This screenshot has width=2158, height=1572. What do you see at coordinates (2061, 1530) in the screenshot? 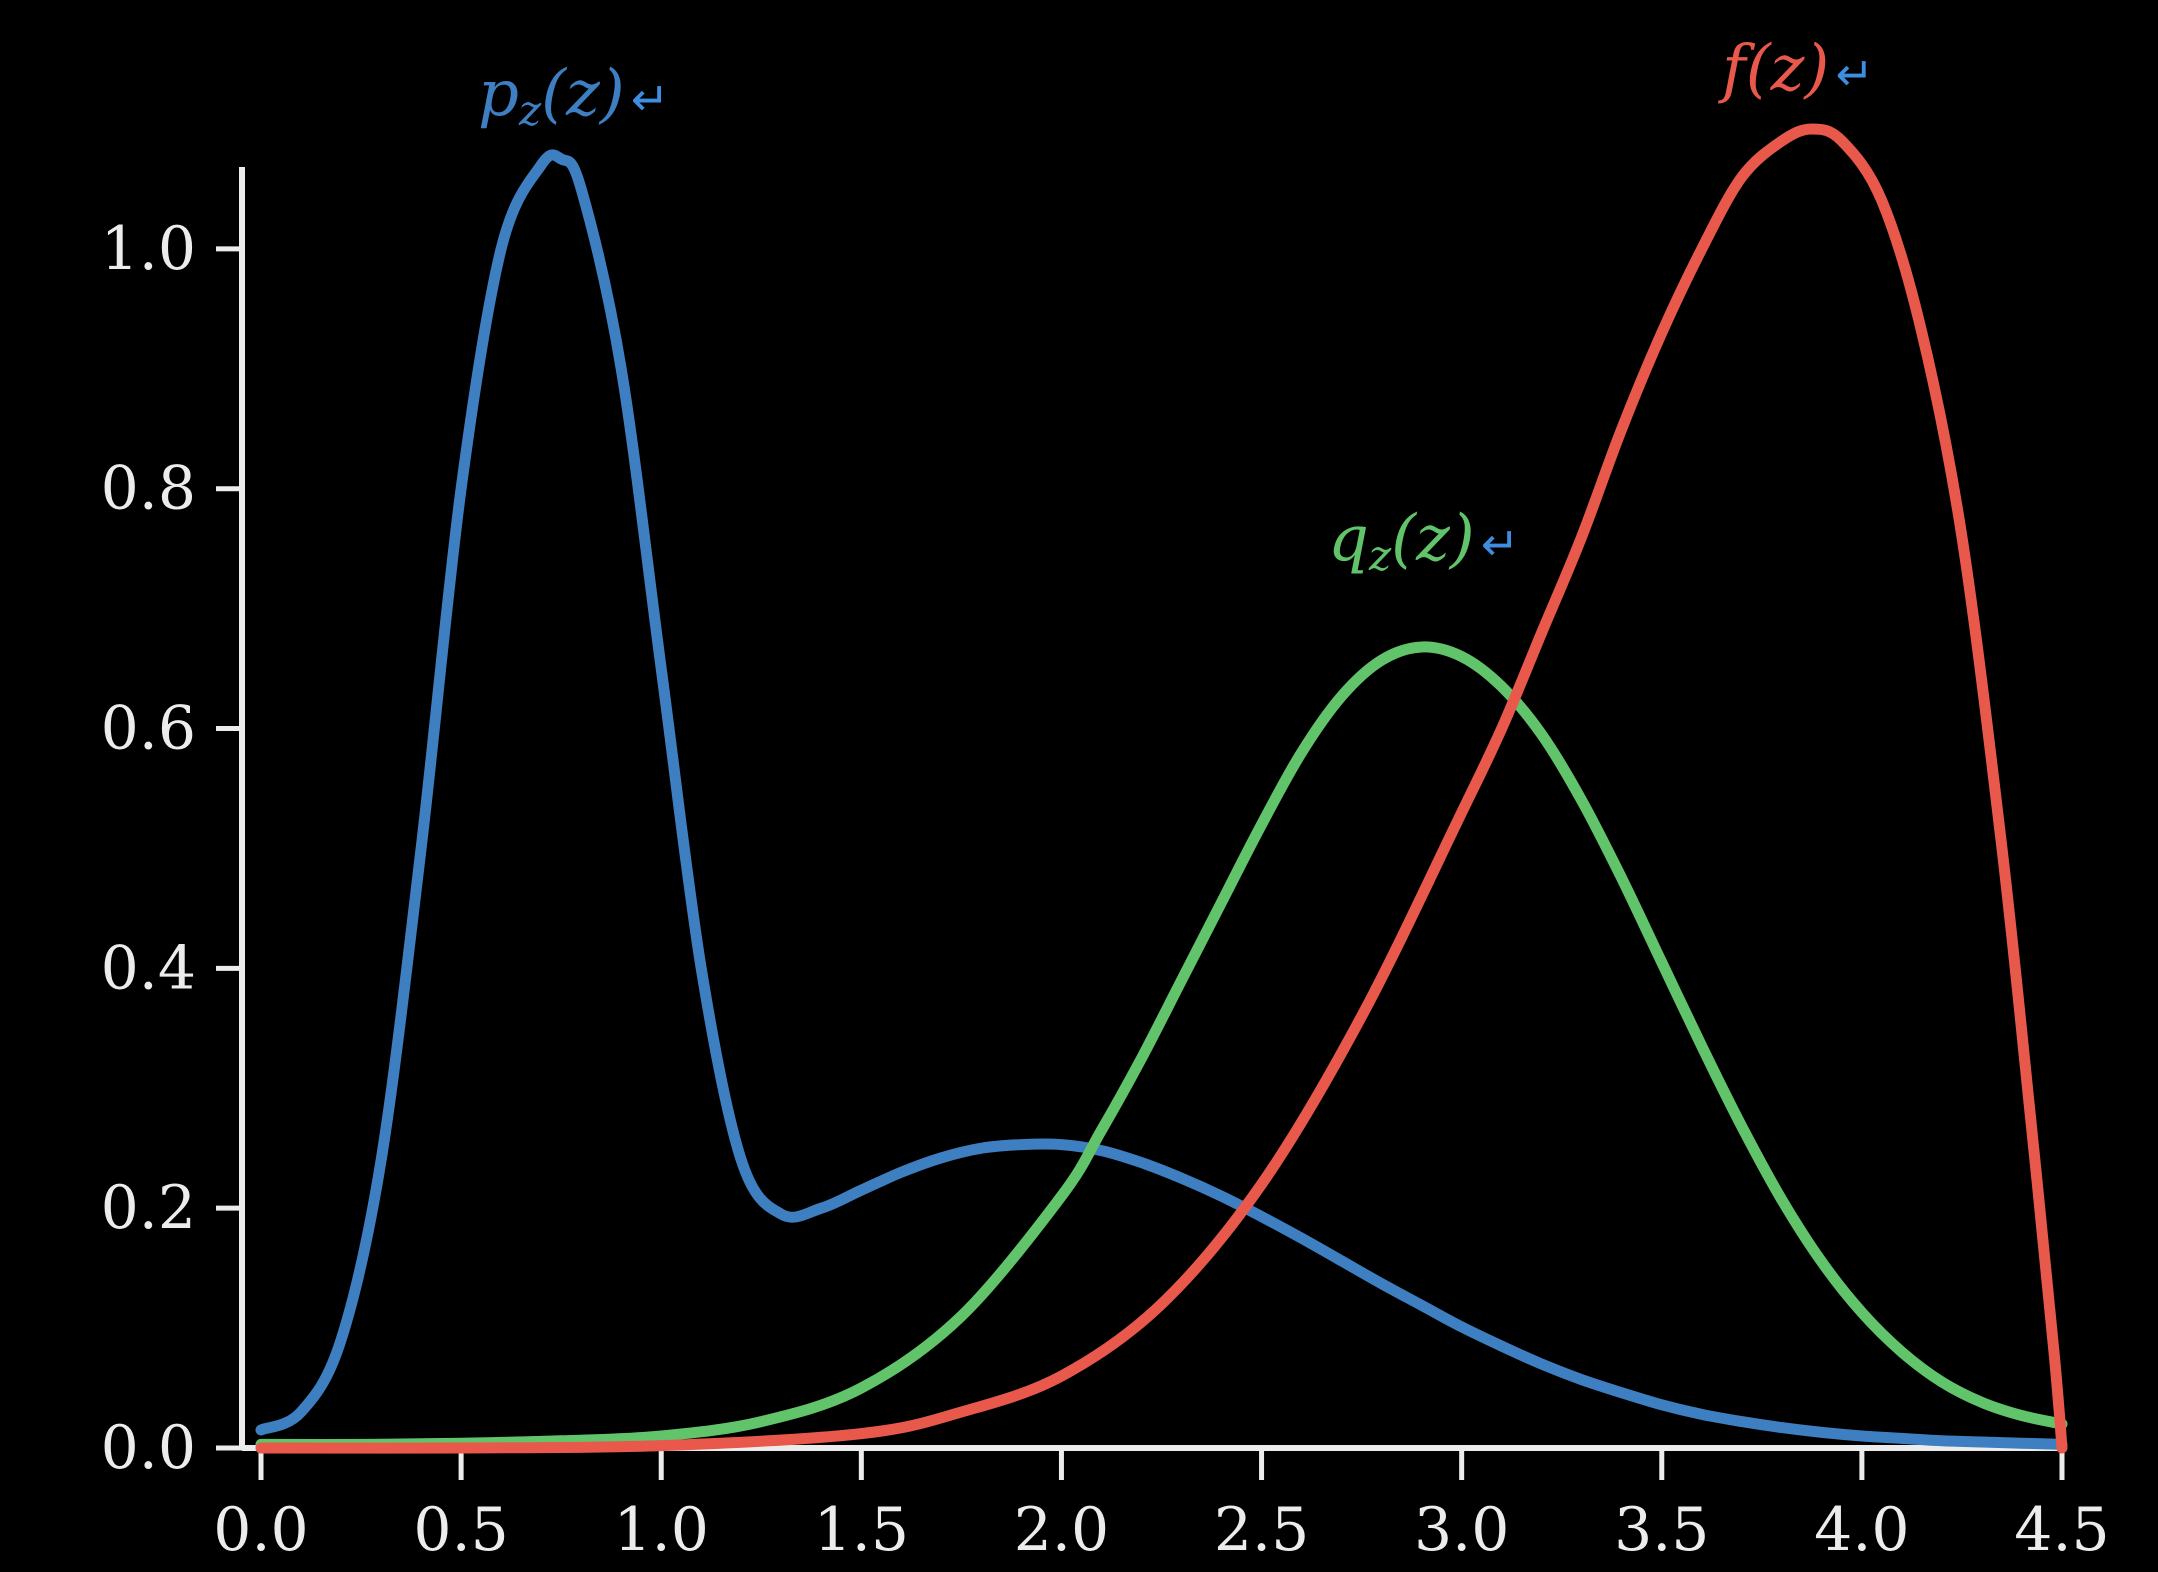
I see `x-tick-label: 4.5` at bounding box center [2061, 1530].